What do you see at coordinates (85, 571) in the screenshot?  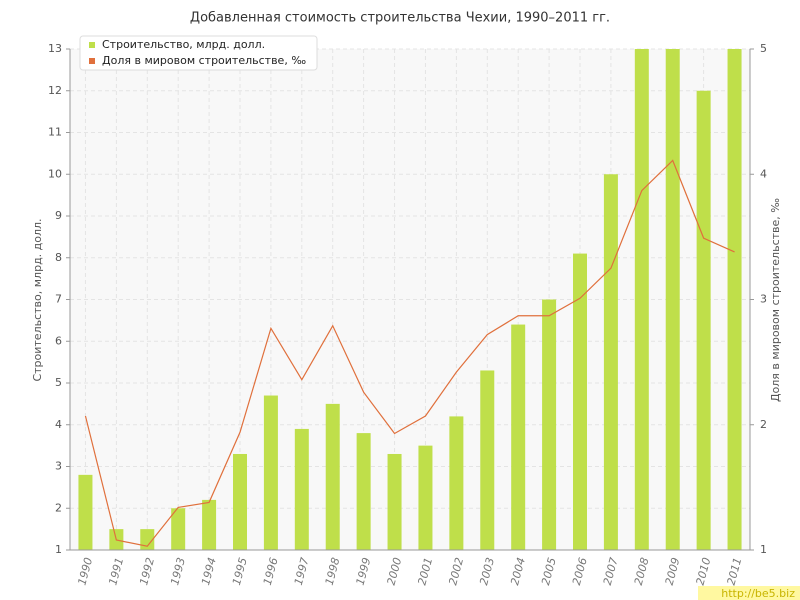 I see `x-tick-label: 1990` at bounding box center [85, 571].